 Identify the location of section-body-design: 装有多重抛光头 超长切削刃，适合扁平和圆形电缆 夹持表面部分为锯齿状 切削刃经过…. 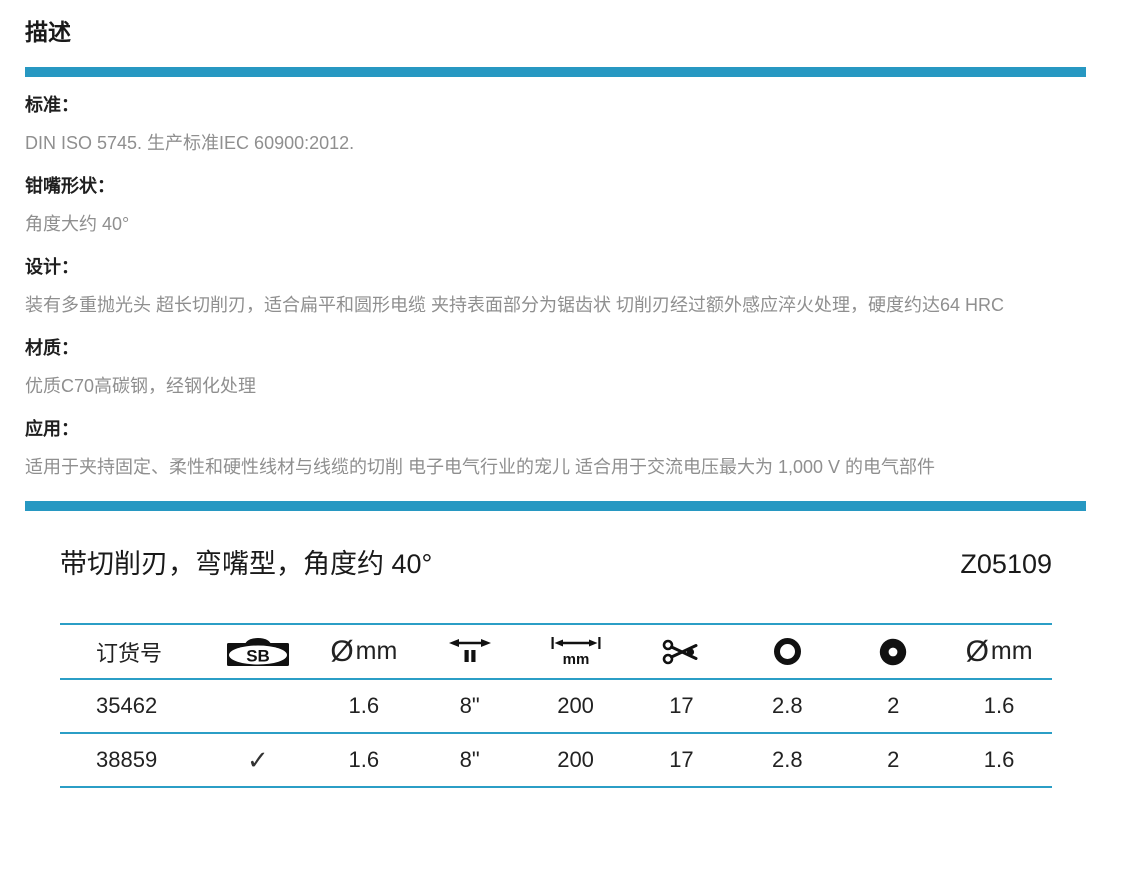
(515, 305).